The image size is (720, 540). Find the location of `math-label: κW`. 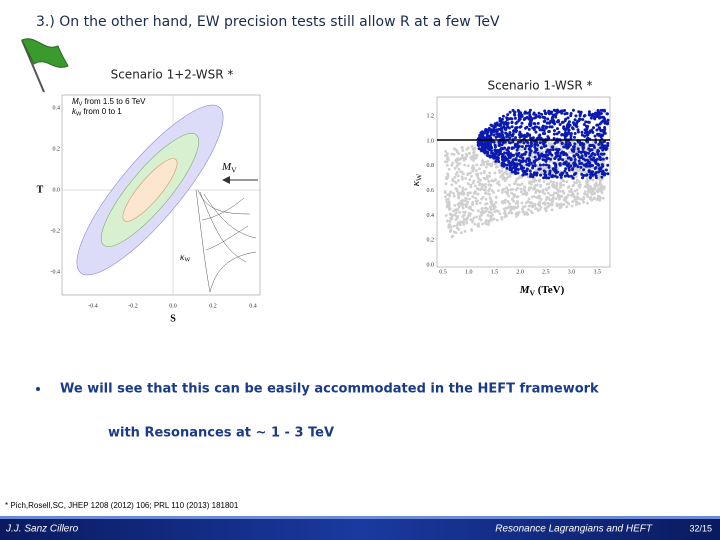

math-label: κW is located at coordinates (417, 179).